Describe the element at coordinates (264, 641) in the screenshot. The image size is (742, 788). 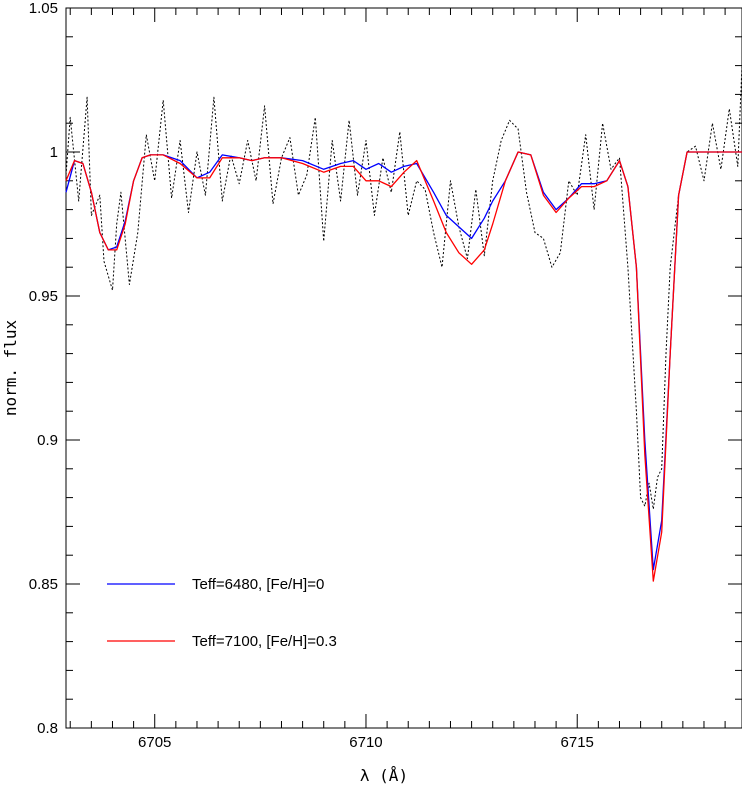
I see `legend-label-red: Teff=7100, [Fe/H]=0.3` at that location.